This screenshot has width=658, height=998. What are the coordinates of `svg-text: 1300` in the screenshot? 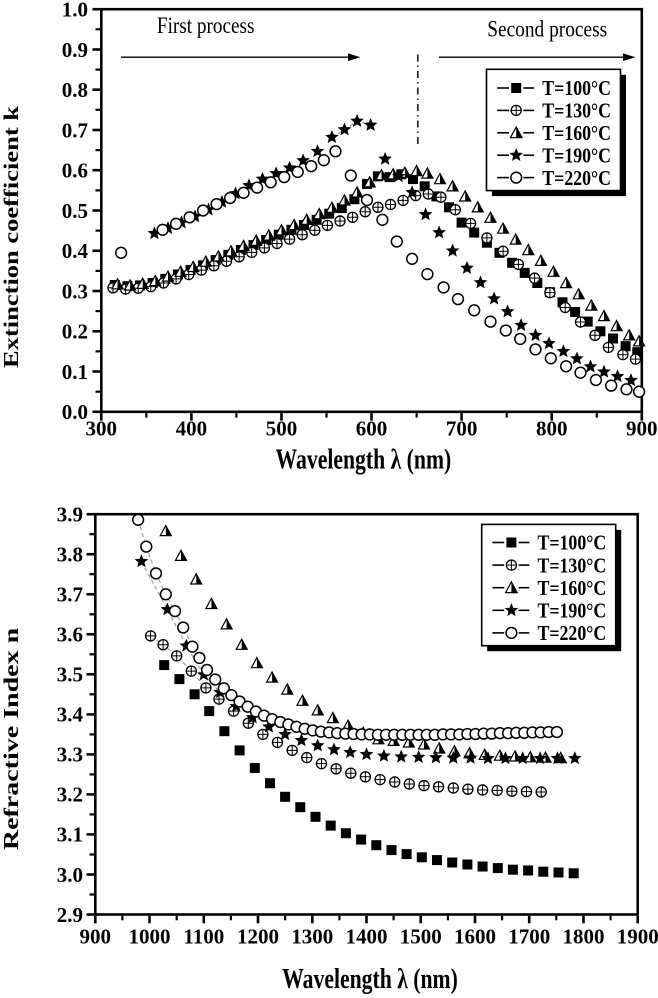 It's located at (312, 937).